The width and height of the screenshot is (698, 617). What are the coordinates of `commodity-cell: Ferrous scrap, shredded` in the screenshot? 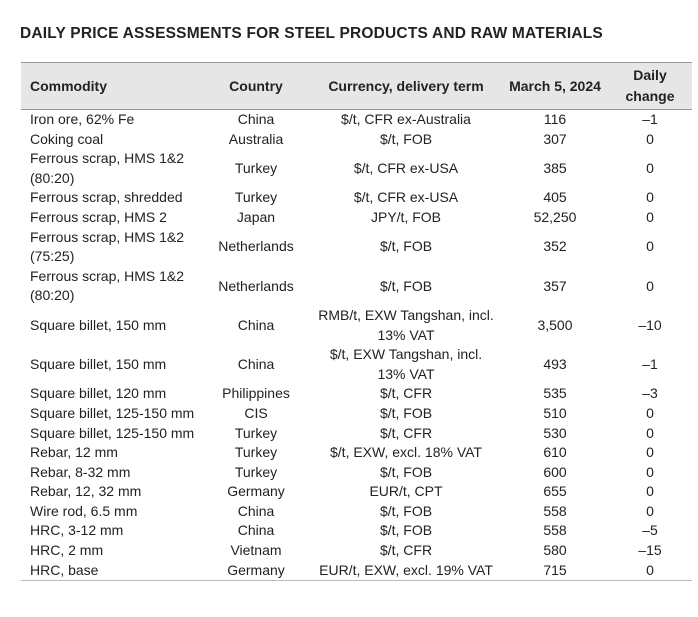 It's located at (106, 197).